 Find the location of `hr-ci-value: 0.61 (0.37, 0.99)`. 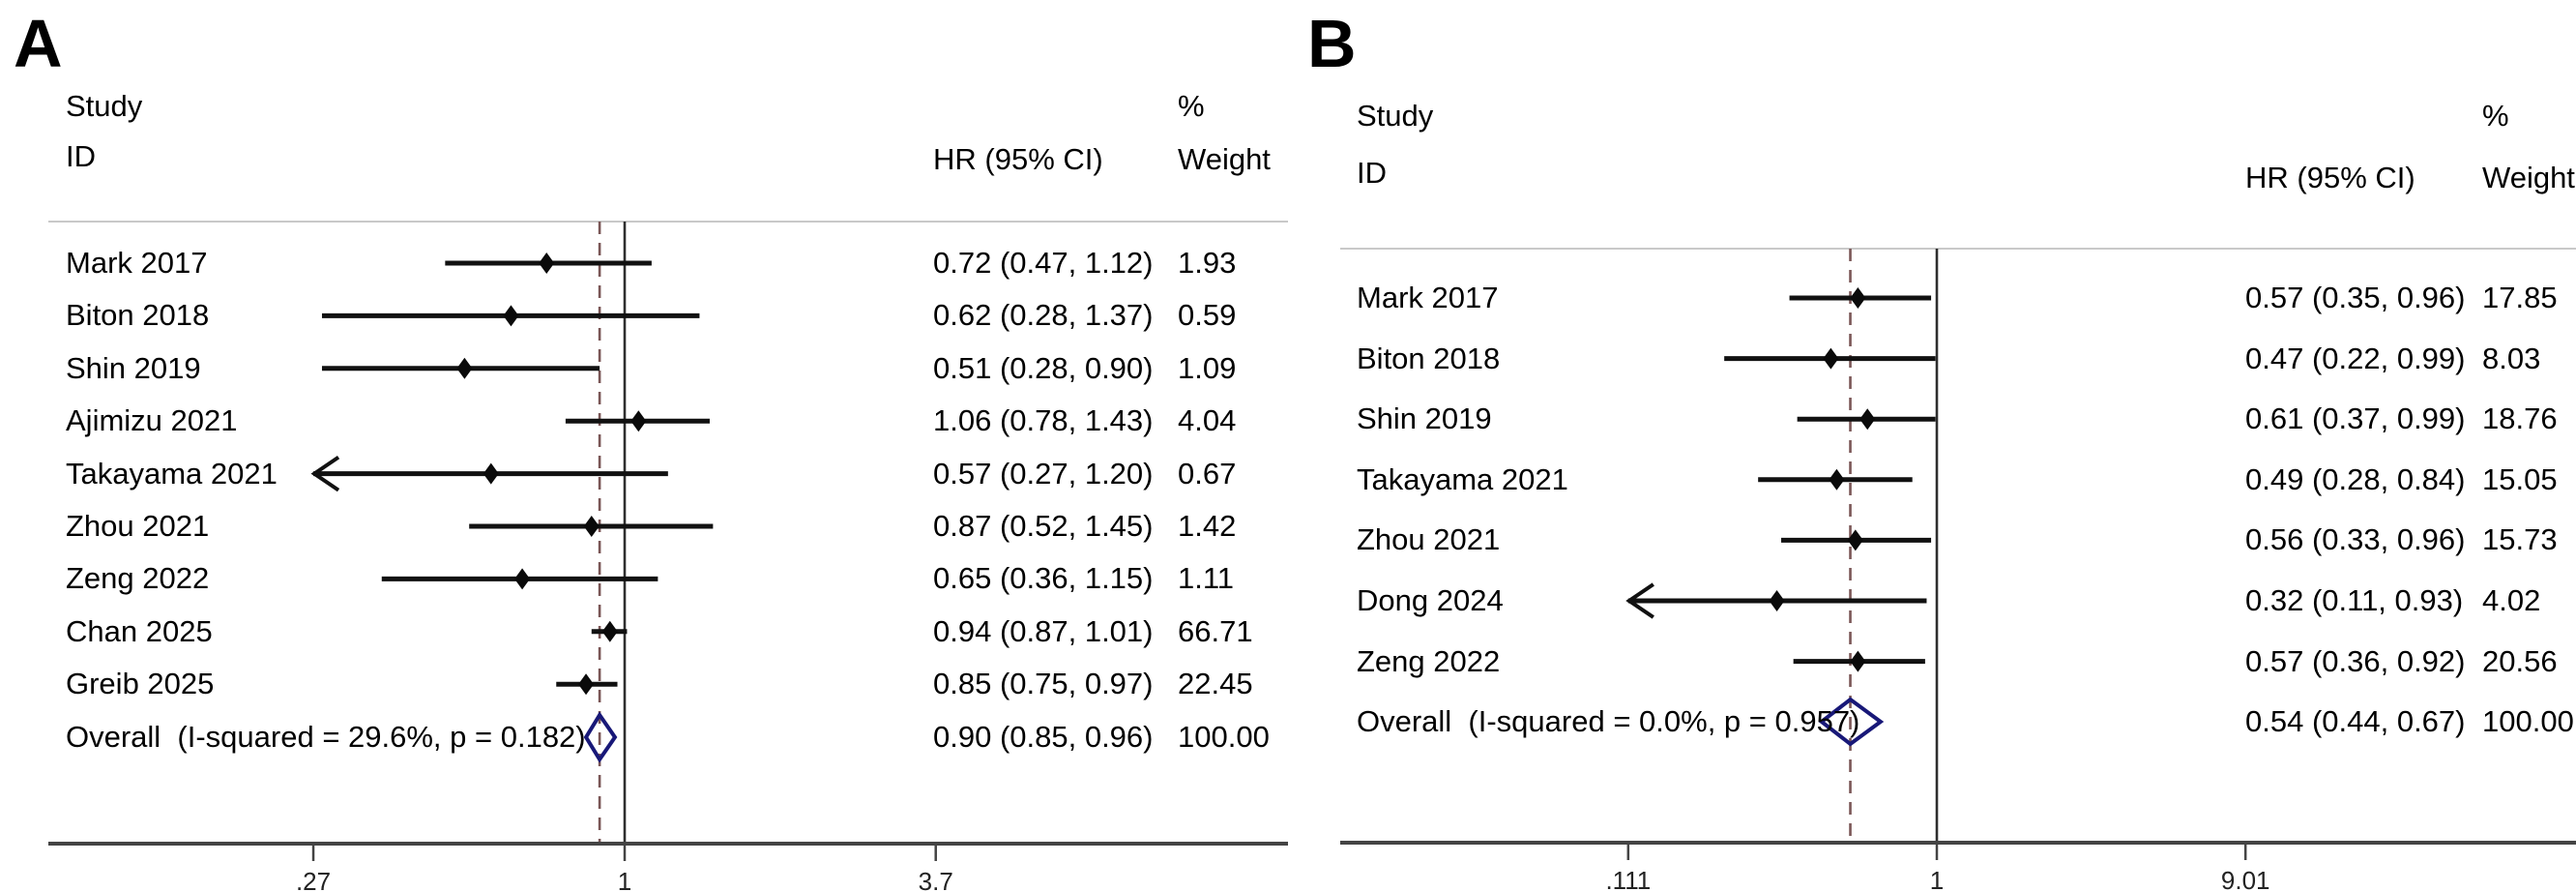

hr-ci-value: 0.61 (0.37, 0.99) is located at coordinates (2355, 419).